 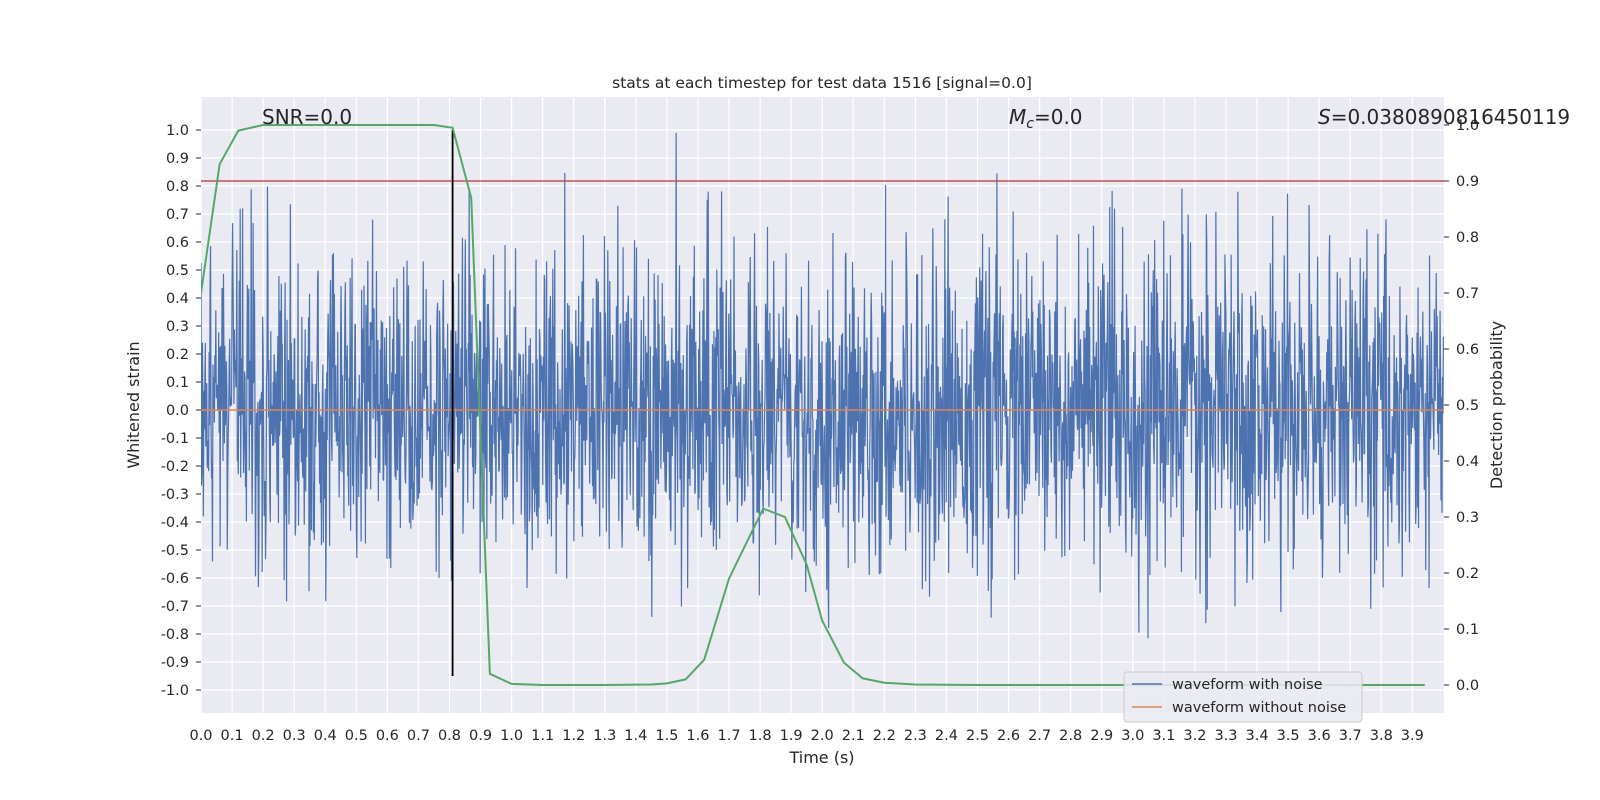 What do you see at coordinates (307, 117) in the screenshot?
I see `annotation-snr: SNR=0.0` at bounding box center [307, 117].